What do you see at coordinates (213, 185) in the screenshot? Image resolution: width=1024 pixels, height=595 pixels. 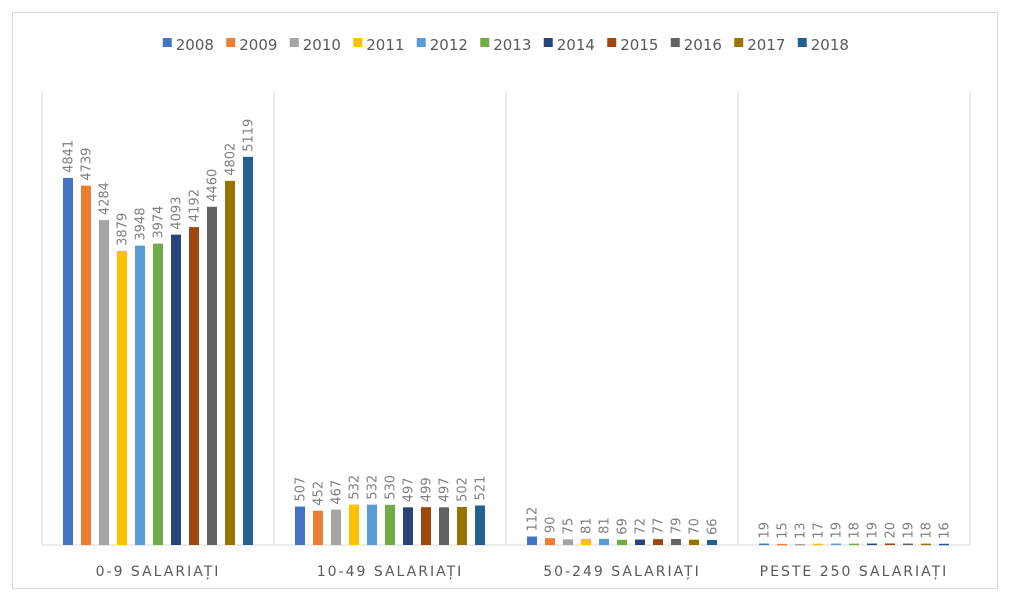 I see `data-label: 4460` at bounding box center [213, 185].